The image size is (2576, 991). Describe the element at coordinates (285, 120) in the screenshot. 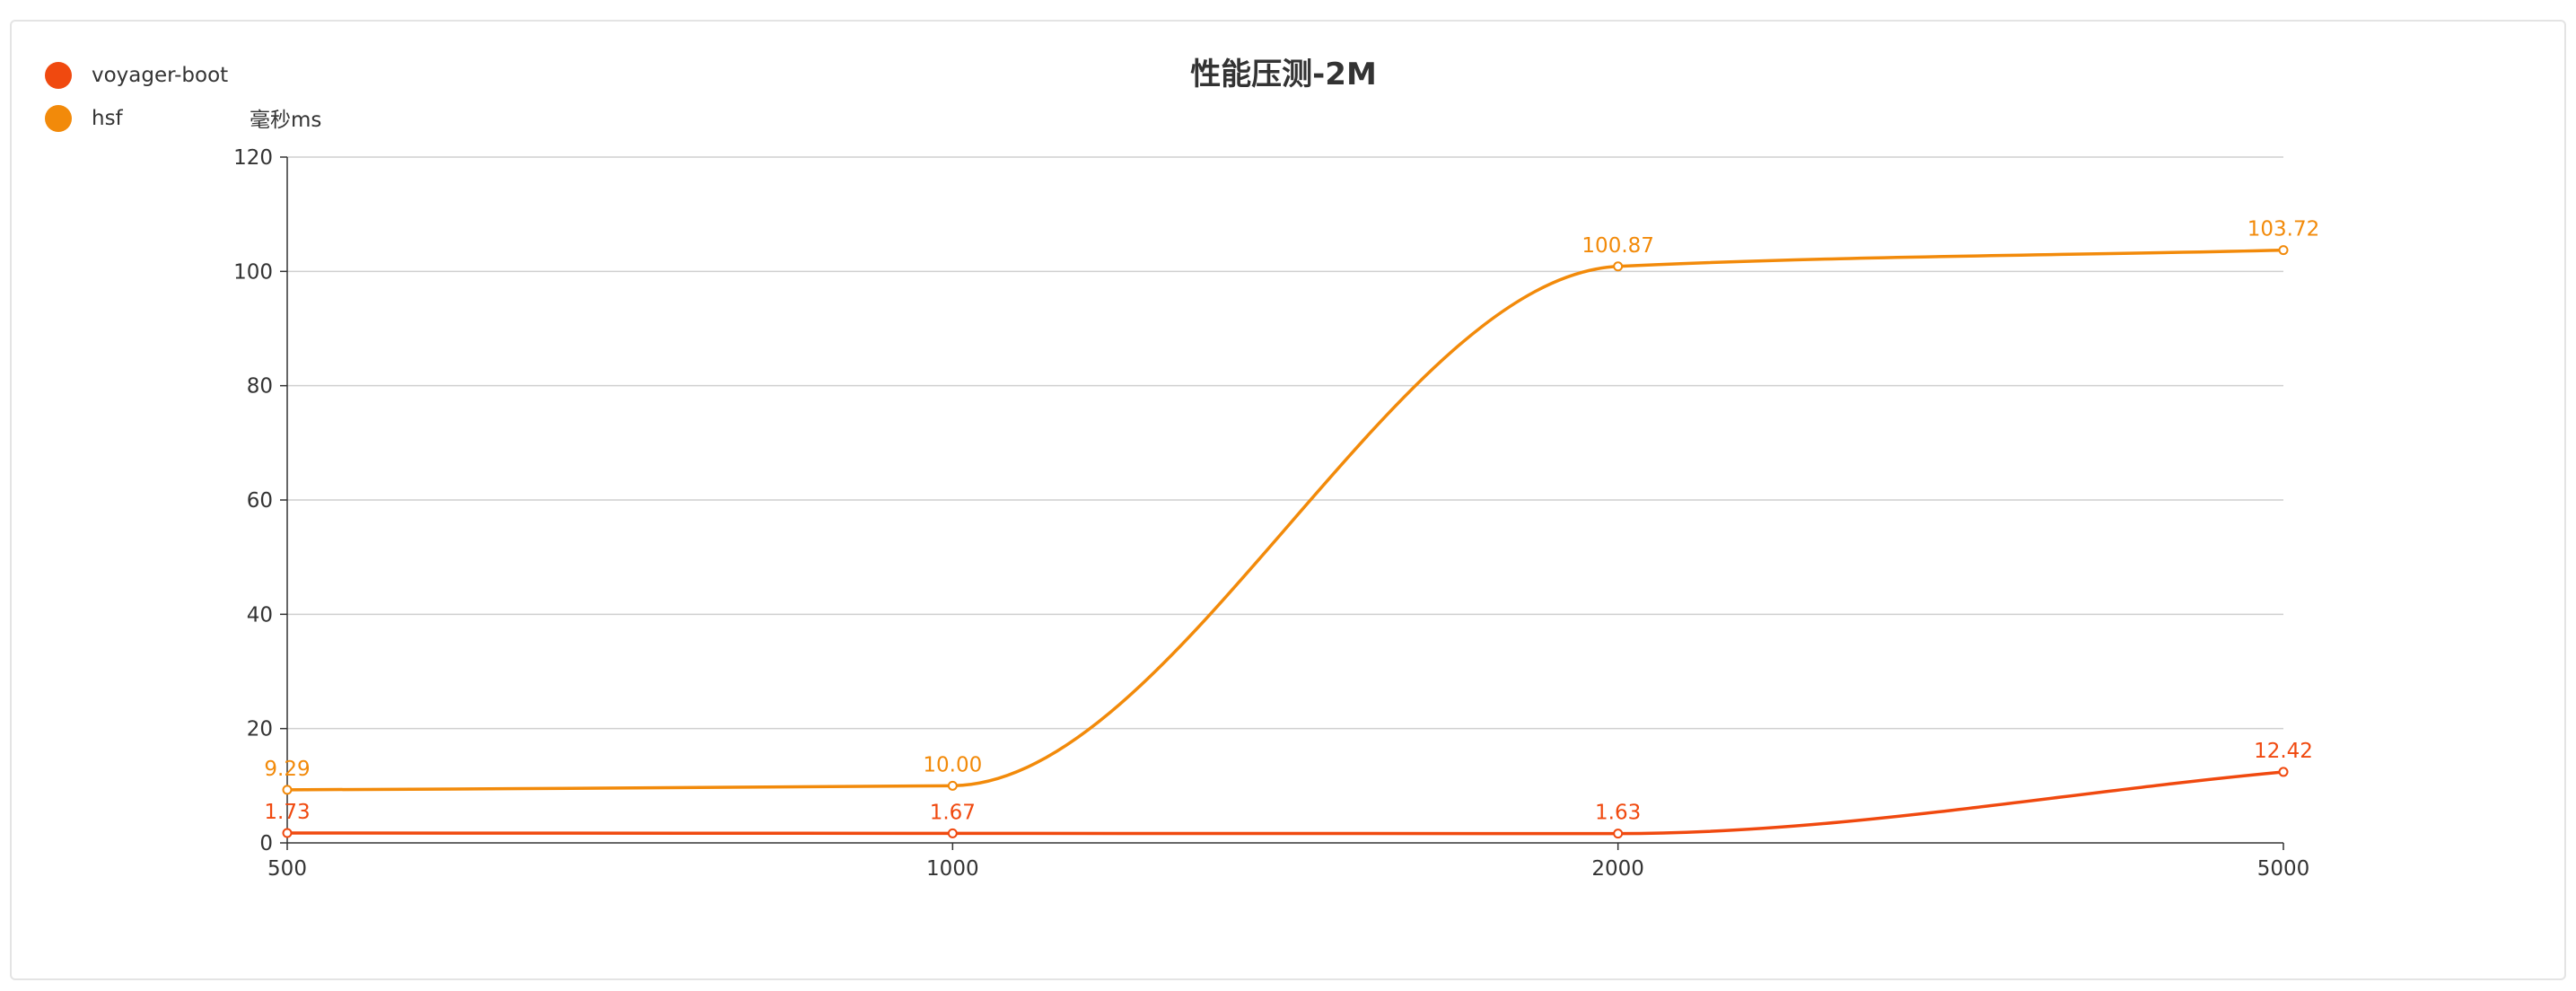

I see `y-axis-label: 毫秒ms` at that location.